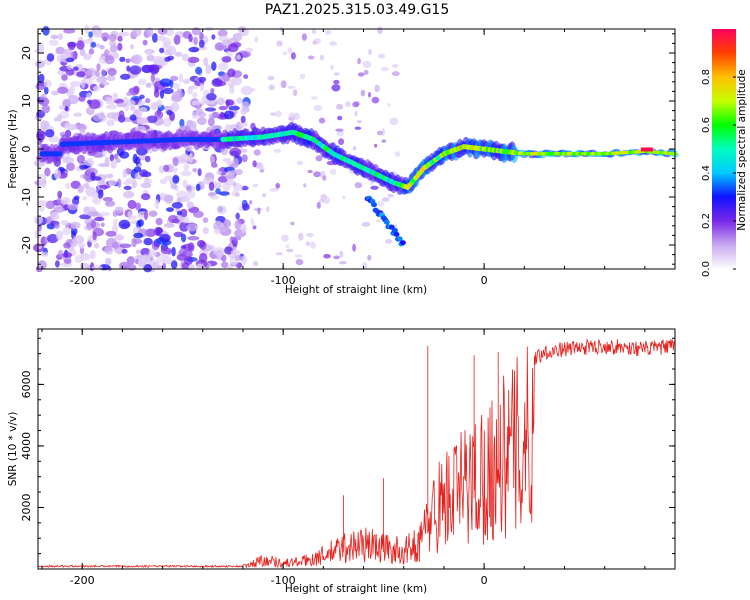 The image size is (750, 600). I want to click on spectrogram-ridge-branch, so click(399, 239).